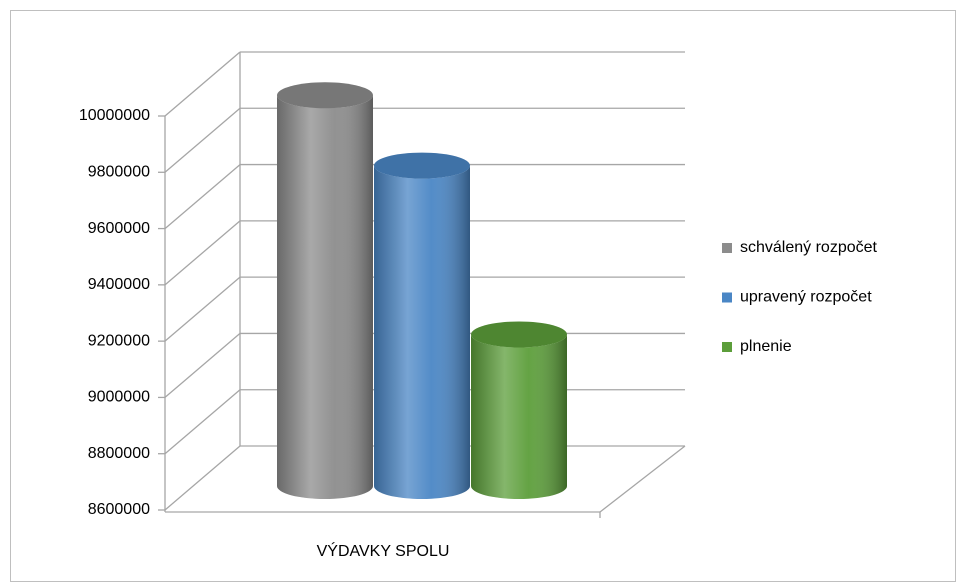 The image size is (957, 583). What do you see at coordinates (642, 479) in the screenshot?
I see `floor-side` at bounding box center [642, 479].